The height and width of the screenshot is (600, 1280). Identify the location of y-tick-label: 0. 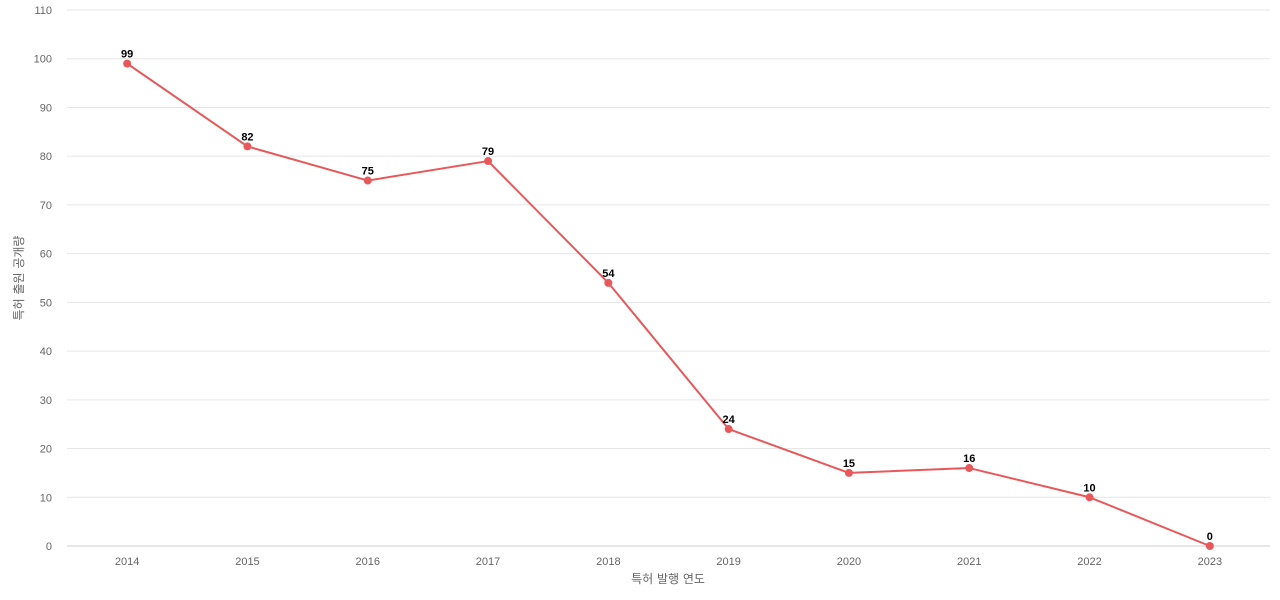
(49, 547).